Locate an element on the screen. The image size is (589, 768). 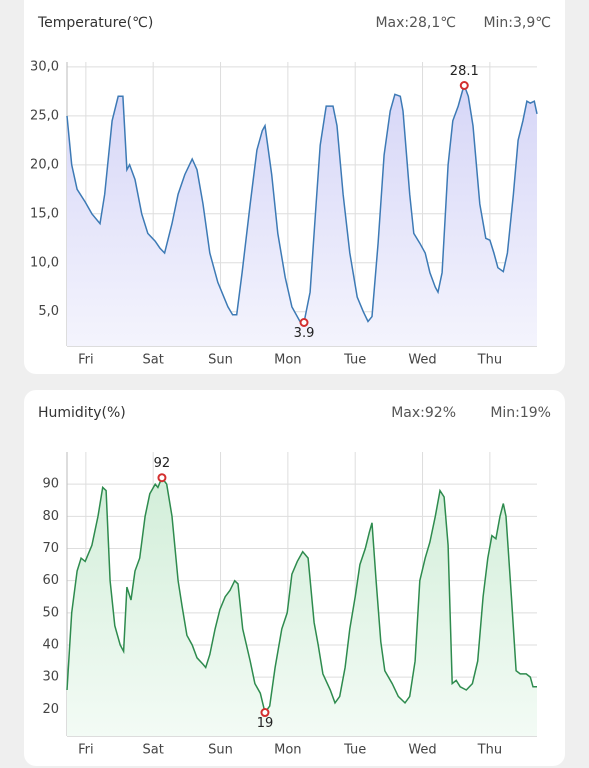
annotation-label: 19 is located at coordinates (265, 723).